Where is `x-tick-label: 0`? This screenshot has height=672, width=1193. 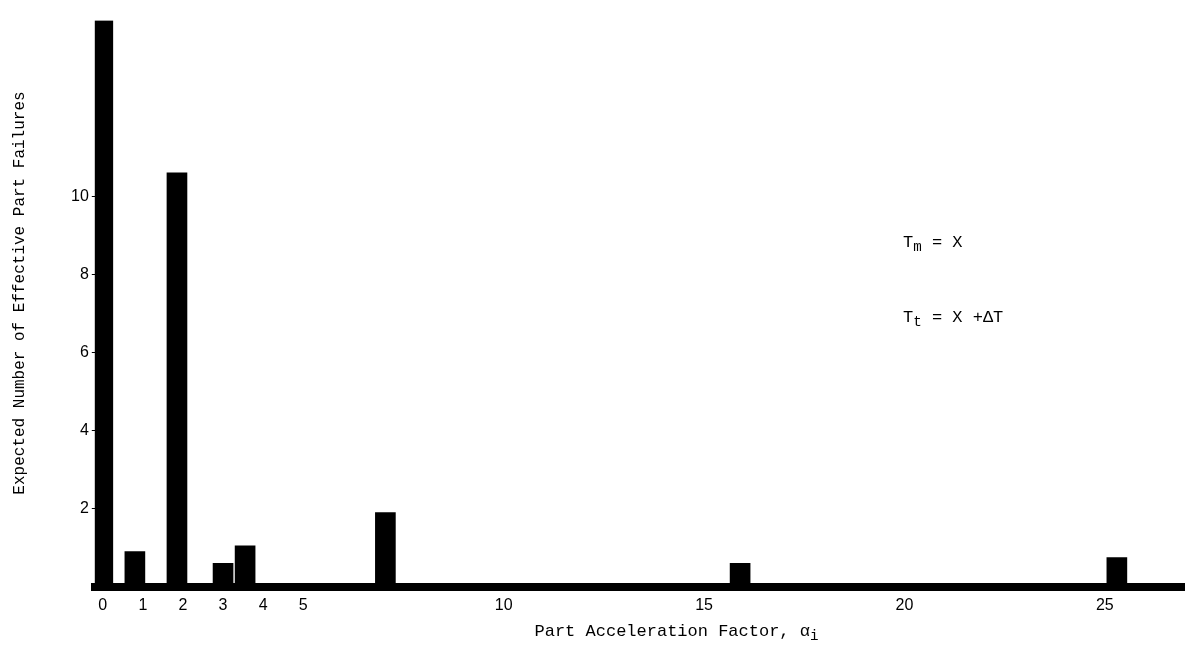
x-tick-label: 0 is located at coordinates (103, 604).